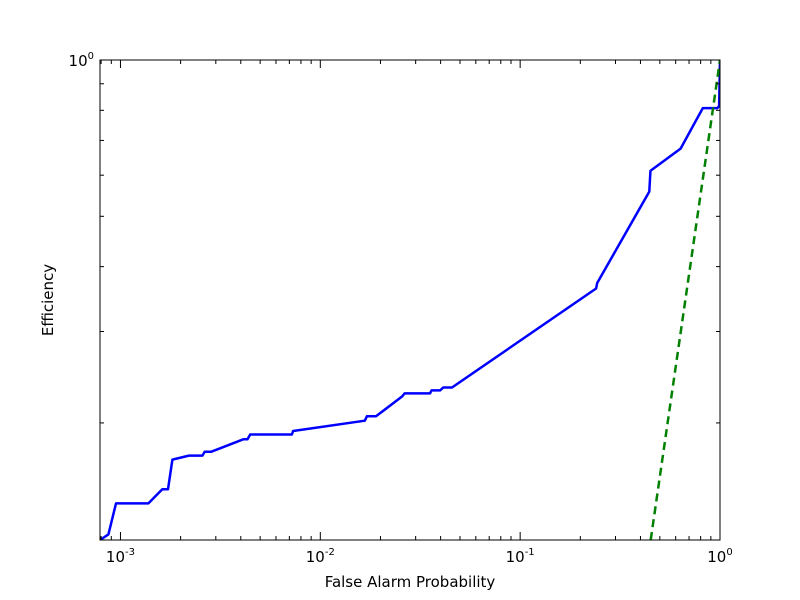 This screenshot has height=600, width=800. Describe the element at coordinates (81, 60) in the screenshot. I see `y-tick-label: 100` at that location.